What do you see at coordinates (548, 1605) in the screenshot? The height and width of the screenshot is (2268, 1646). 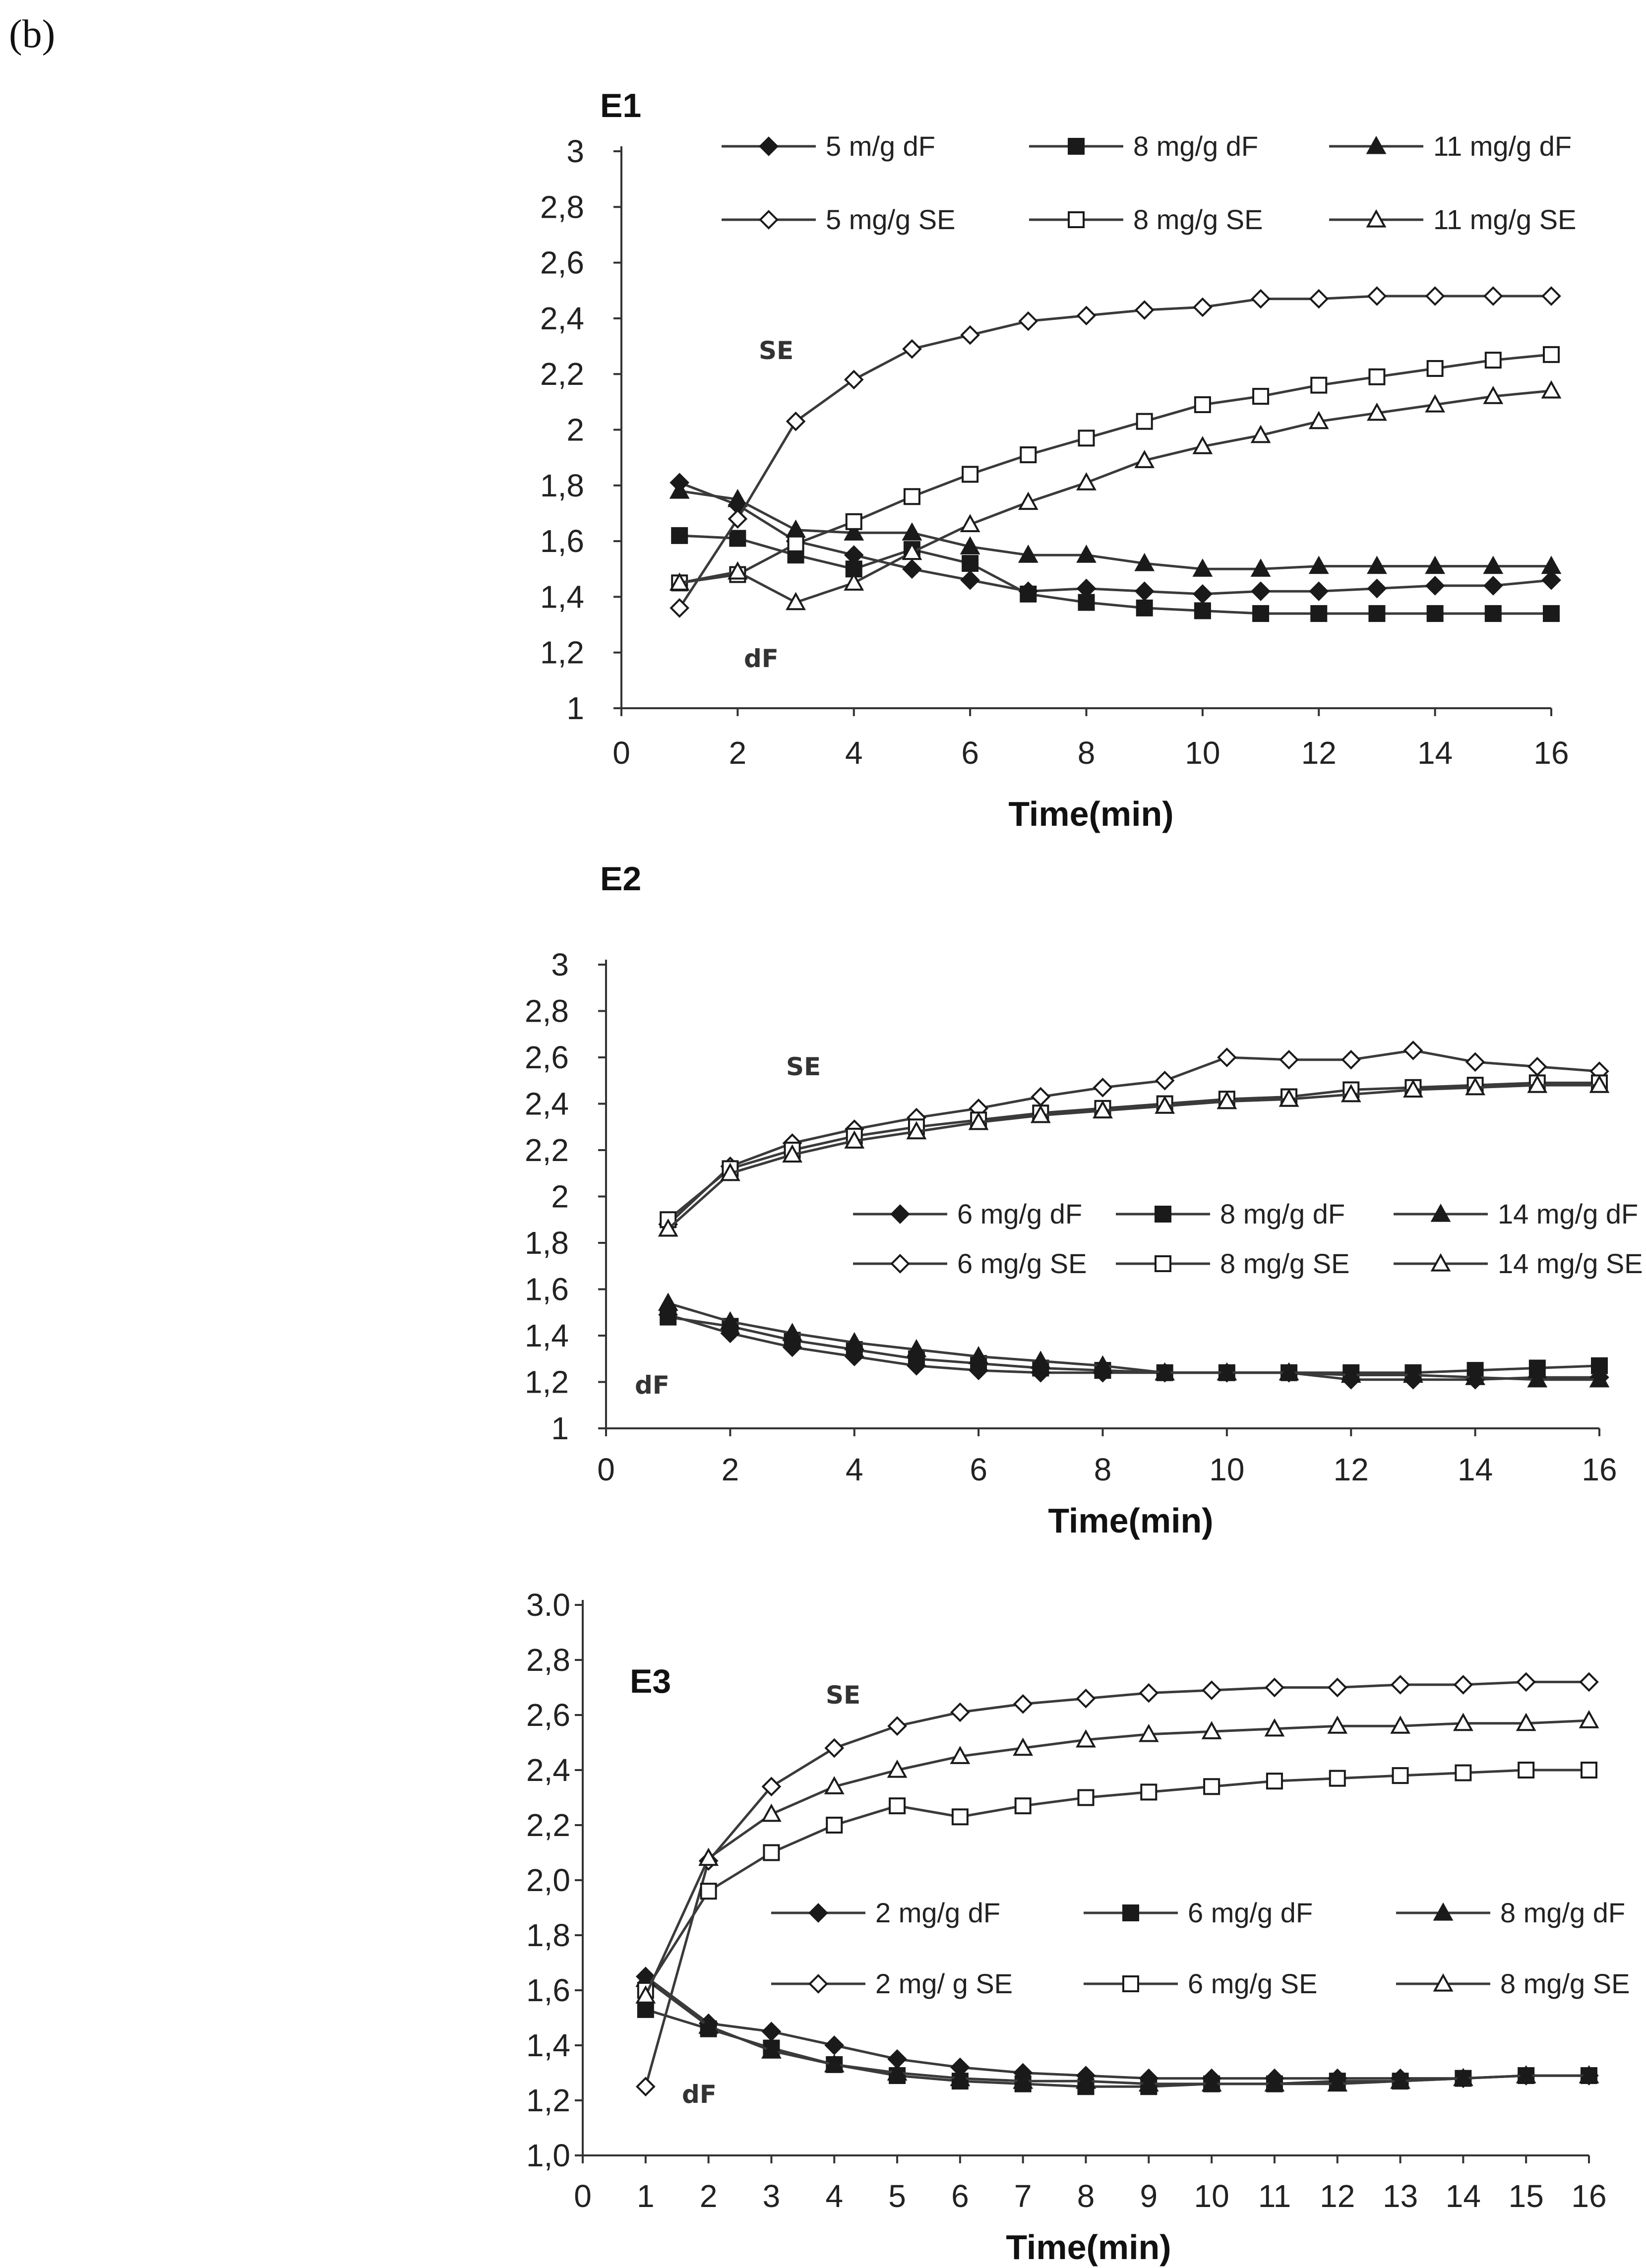 I see `y-tick-label: 3.0` at bounding box center [548, 1605].